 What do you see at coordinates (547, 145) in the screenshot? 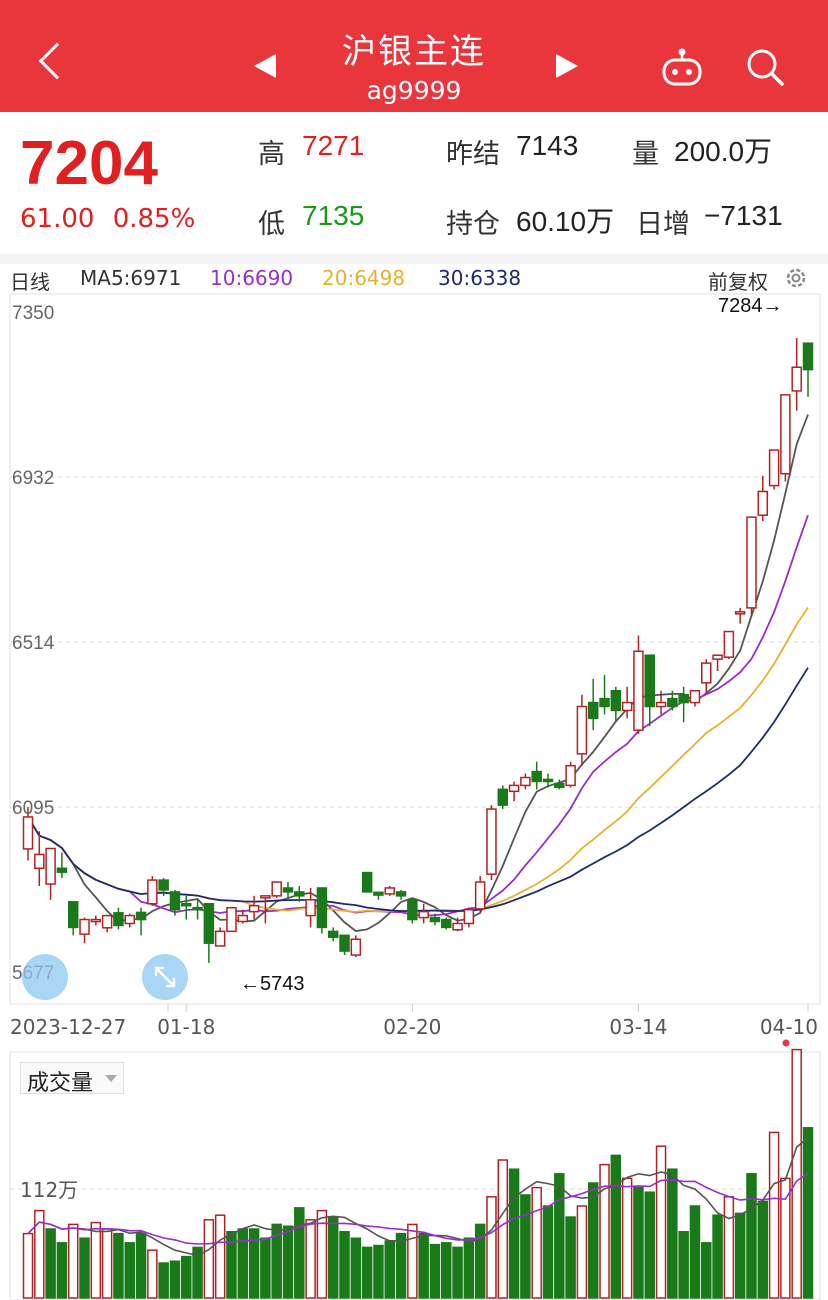
I see `prev-settle-value: 7143` at bounding box center [547, 145].